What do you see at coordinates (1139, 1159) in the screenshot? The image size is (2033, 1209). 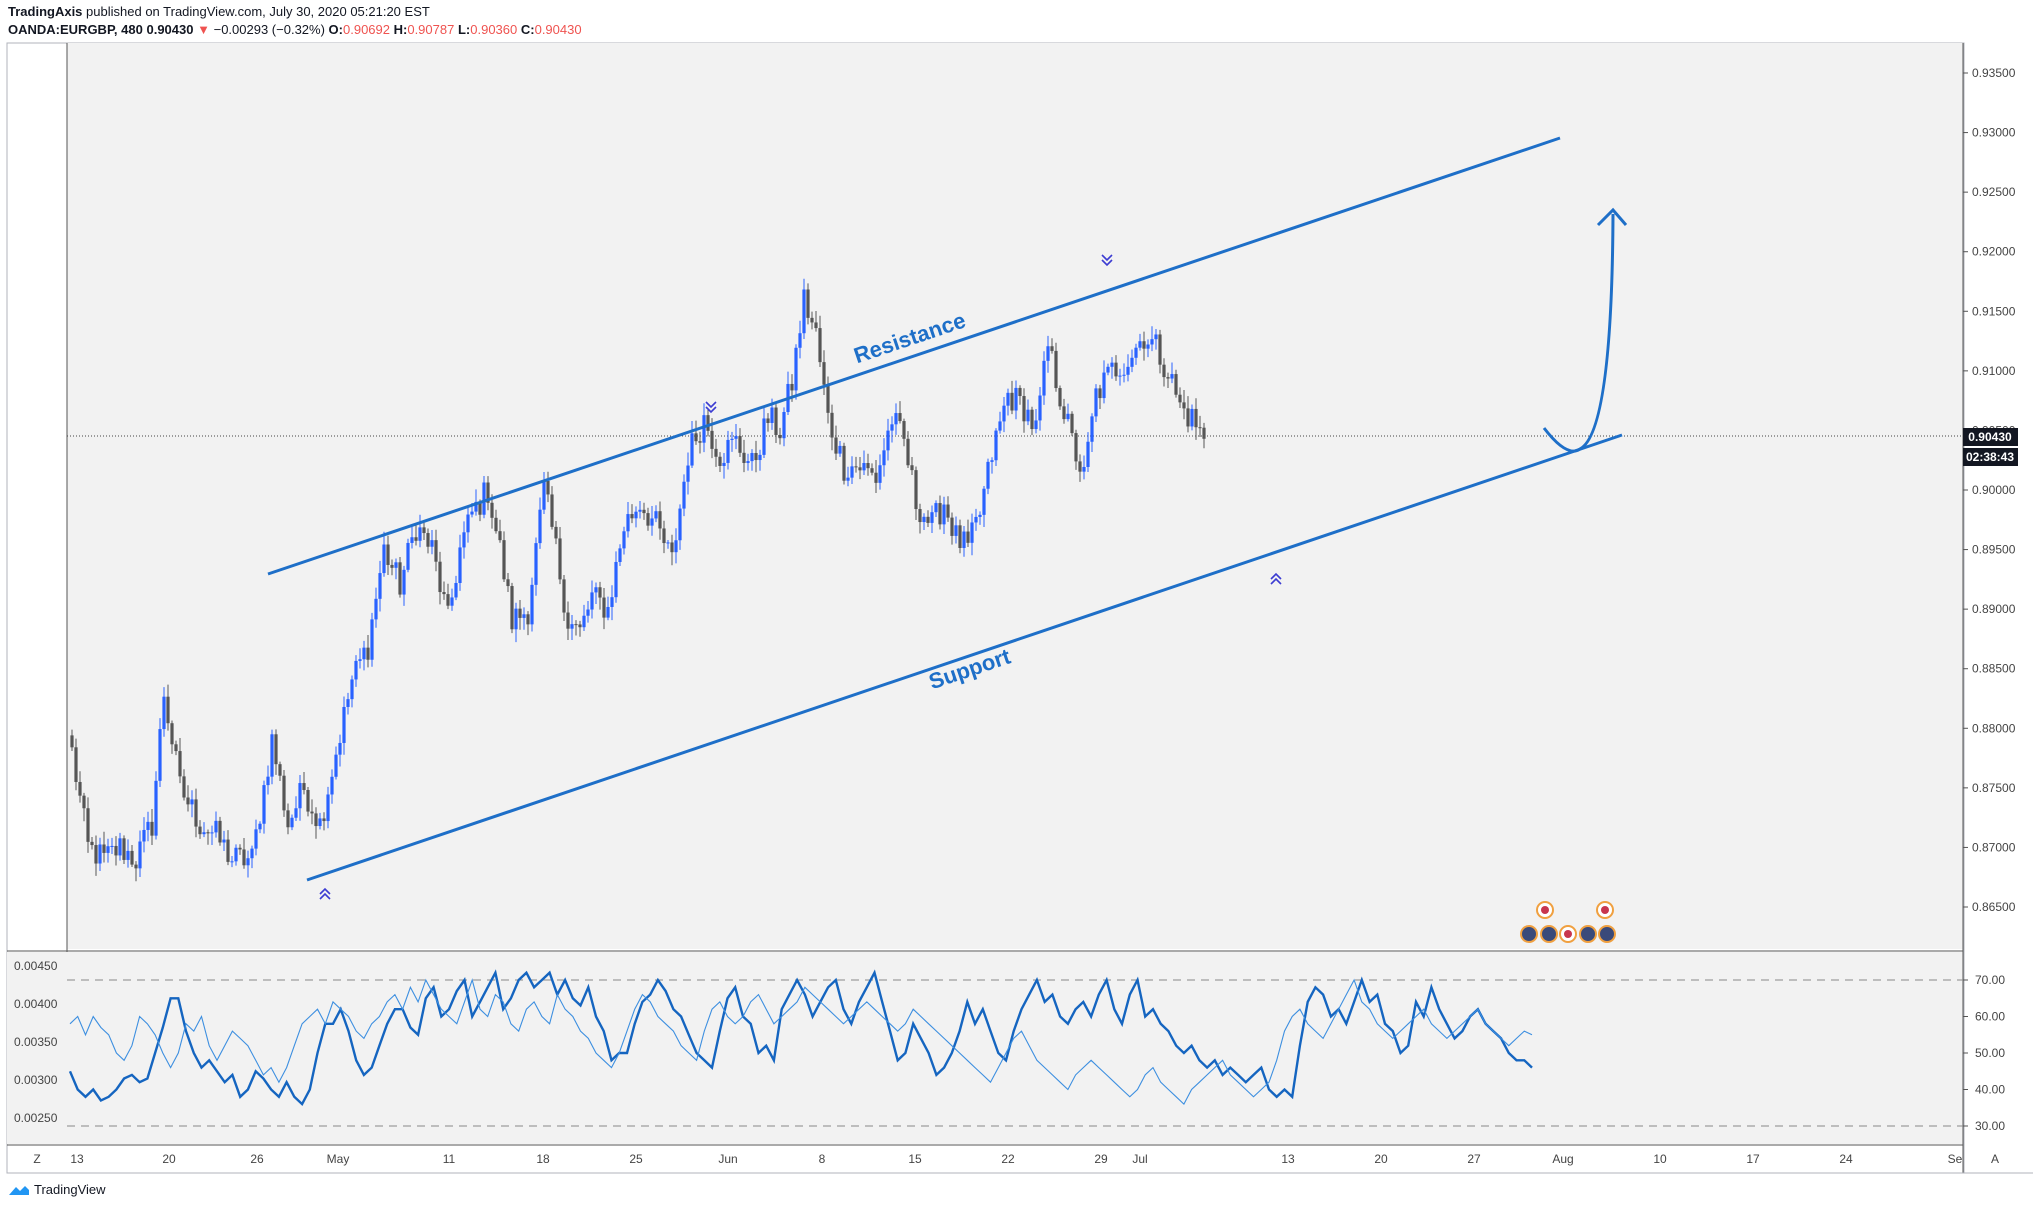 I see `time-tick-label: Jul` at bounding box center [1139, 1159].